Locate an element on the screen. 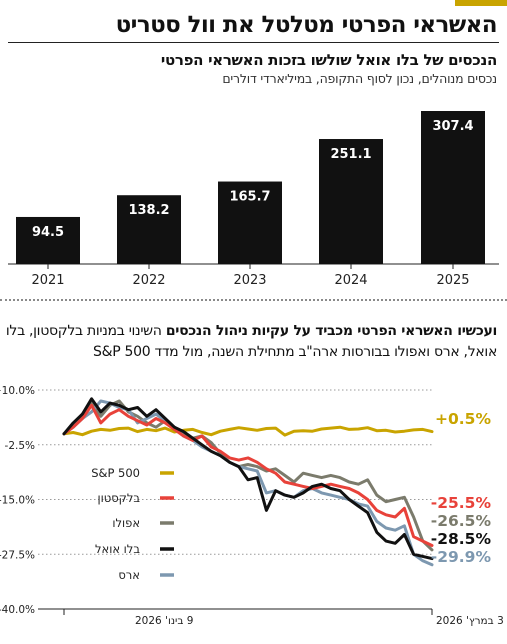  series-end-label: +0.5% is located at coordinates (463, 419).